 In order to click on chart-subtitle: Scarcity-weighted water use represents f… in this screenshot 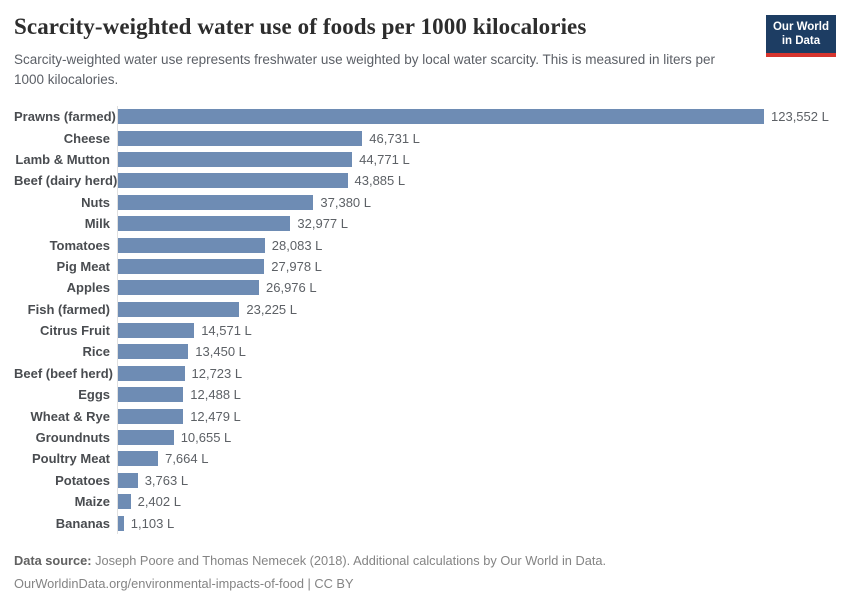, I will do `click(365, 69)`.